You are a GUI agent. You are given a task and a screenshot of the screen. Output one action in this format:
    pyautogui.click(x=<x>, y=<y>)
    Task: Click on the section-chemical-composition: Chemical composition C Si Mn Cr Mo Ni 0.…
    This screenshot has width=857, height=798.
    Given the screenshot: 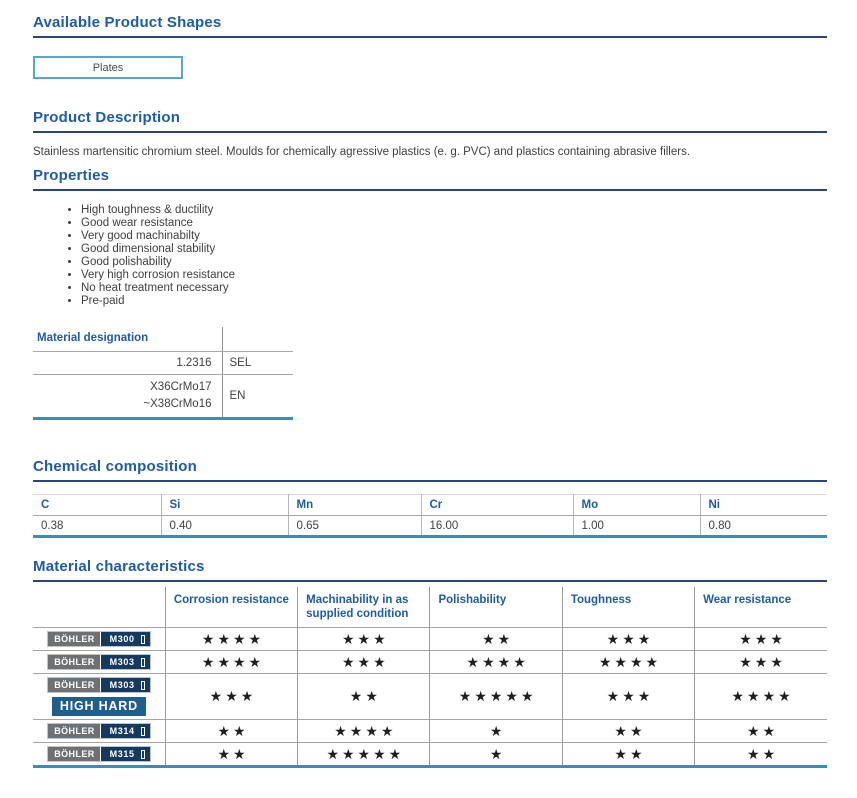 What is the action you would take?
    pyautogui.click(x=430, y=498)
    